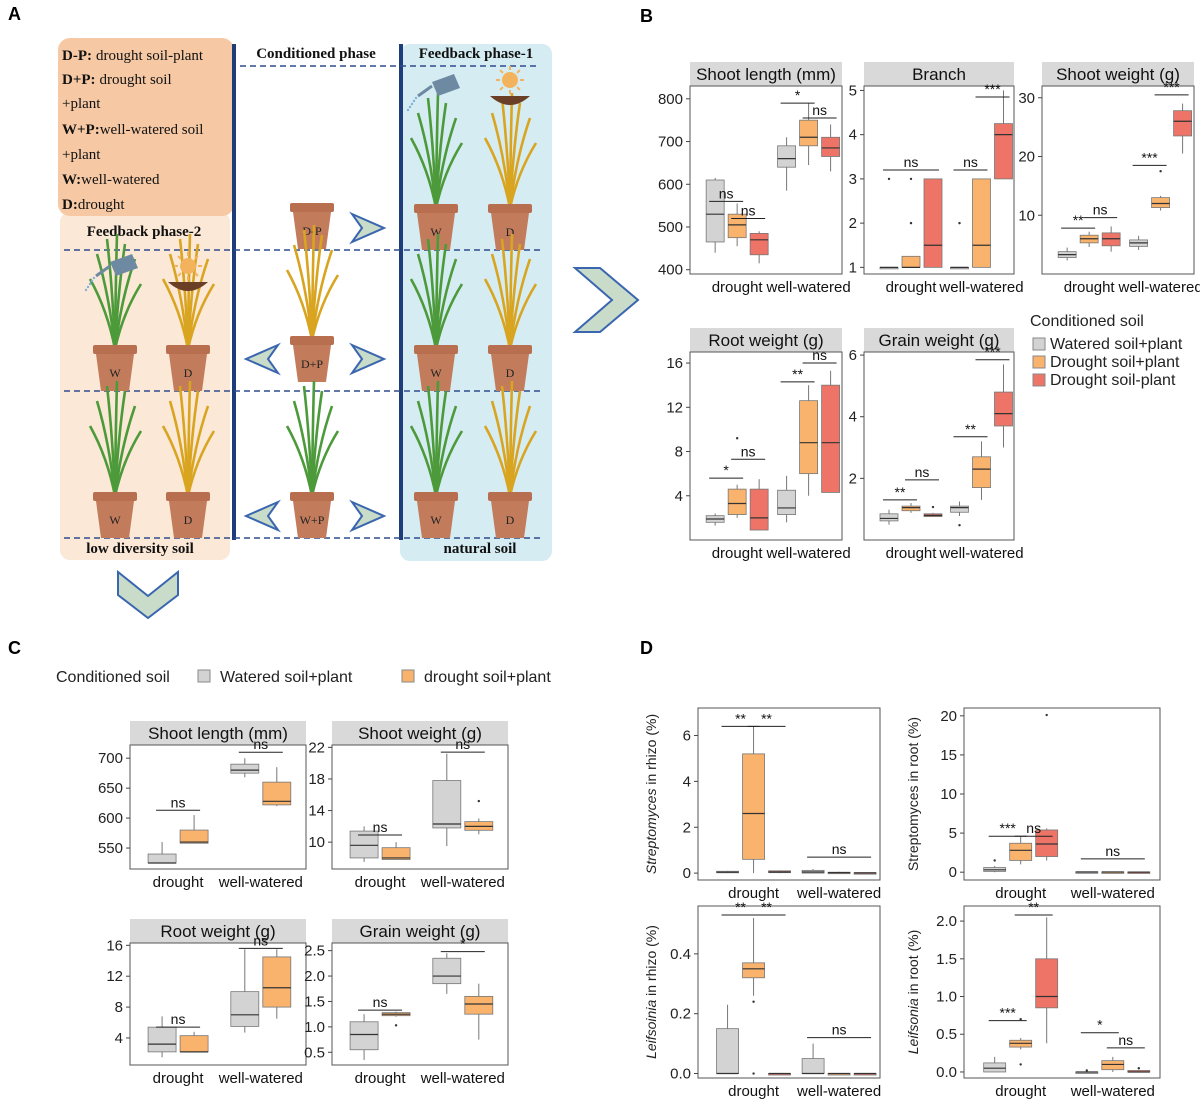 The image size is (1200, 1104). I want to click on facet-title: Root weight (g), so click(217, 931).